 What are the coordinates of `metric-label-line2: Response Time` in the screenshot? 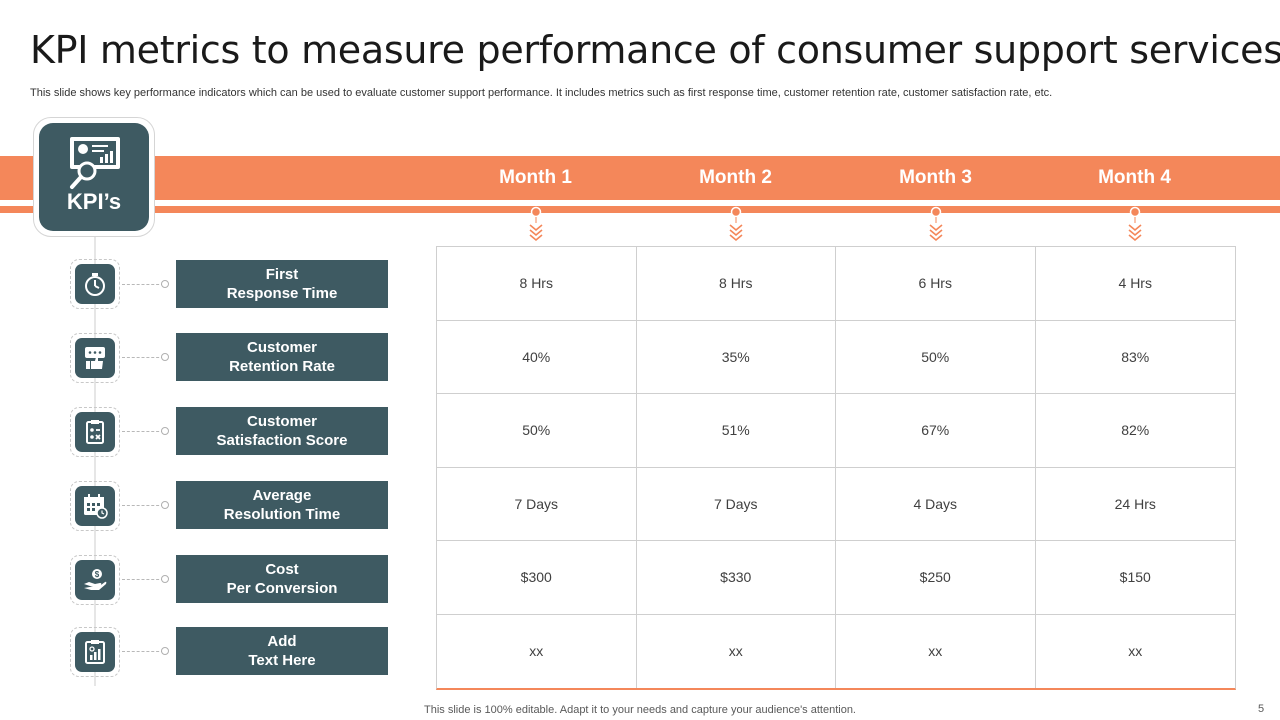 It's located at (282, 293).